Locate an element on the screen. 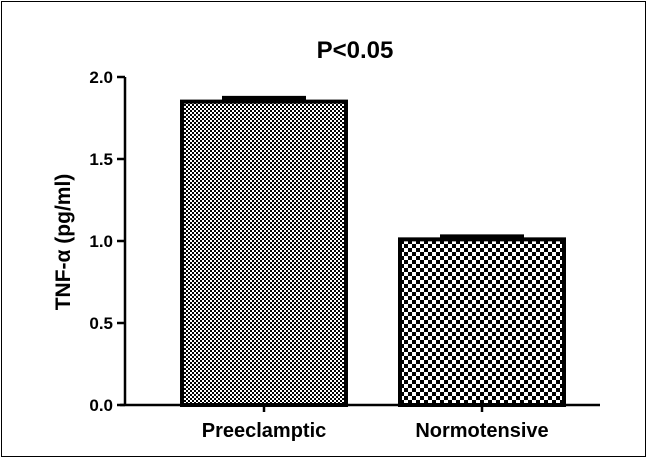 This screenshot has width=649, height=460. y-axis-label: TNF-α (pg/ml) is located at coordinates (63, 242).